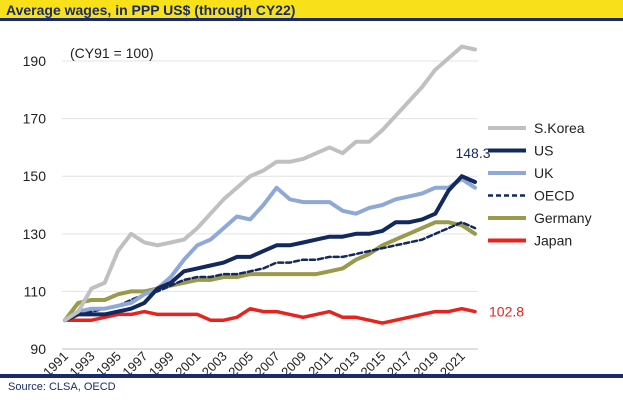 This screenshot has width=623, height=404. What do you see at coordinates (35, 291) in the screenshot?
I see `y-tick-label: 110` at bounding box center [35, 291].